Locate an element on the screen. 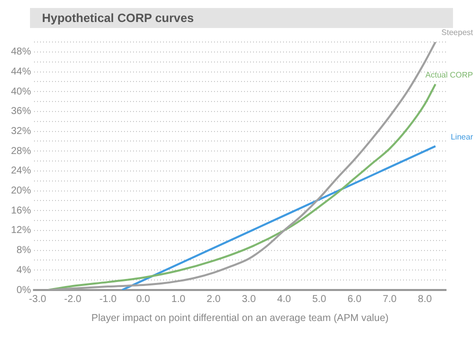  chart-title: Hypothetical CORP curves is located at coordinates (241, 18).